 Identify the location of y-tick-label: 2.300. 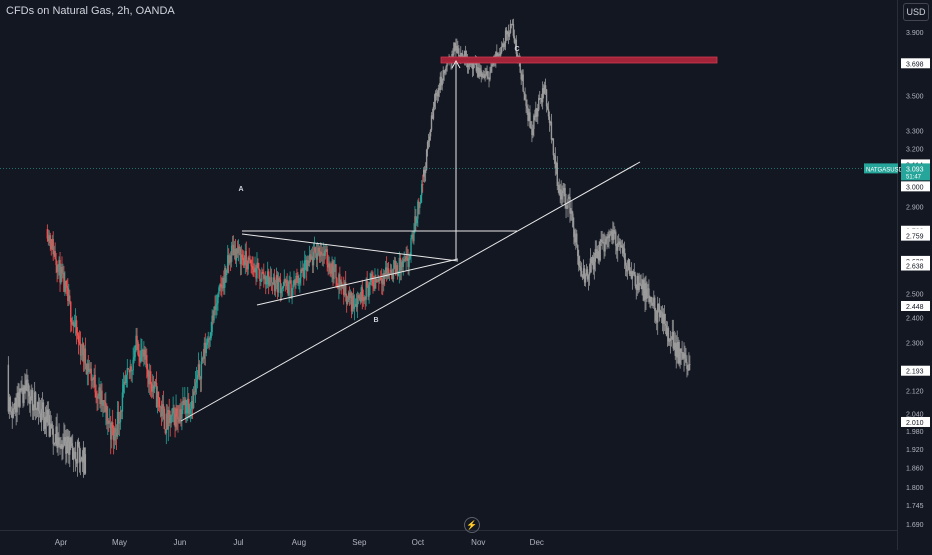
(915, 344).